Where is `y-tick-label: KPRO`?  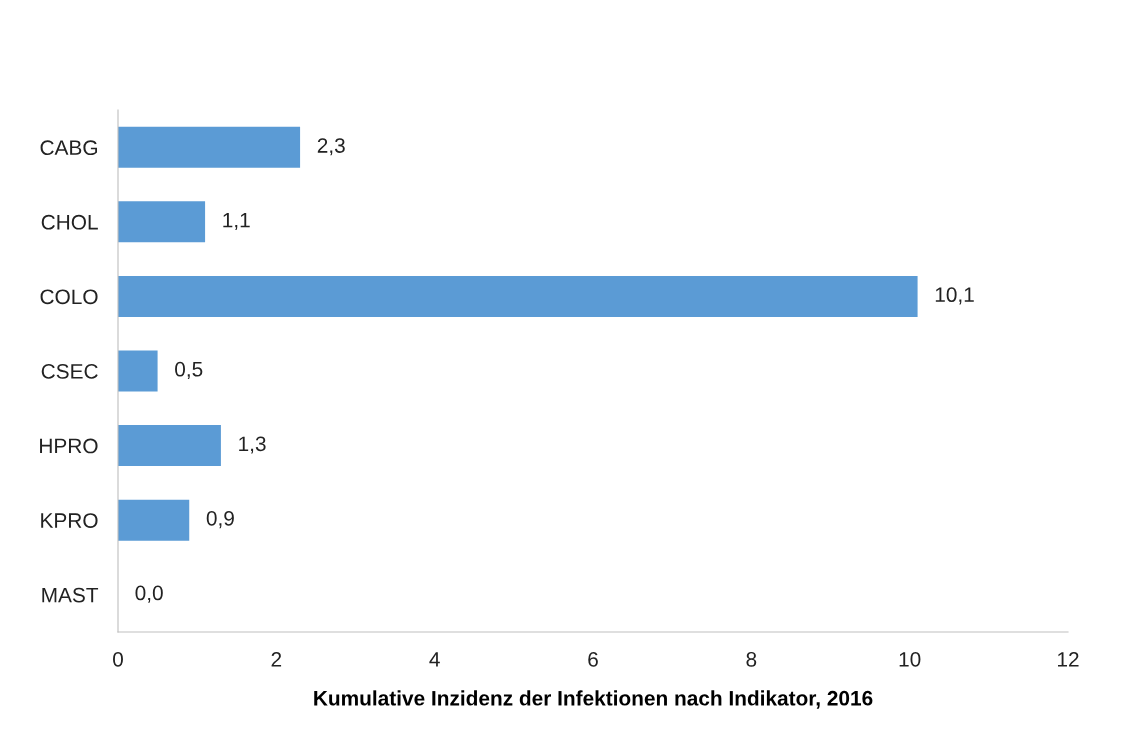
y-tick-label: KPRO is located at coordinates (69, 520).